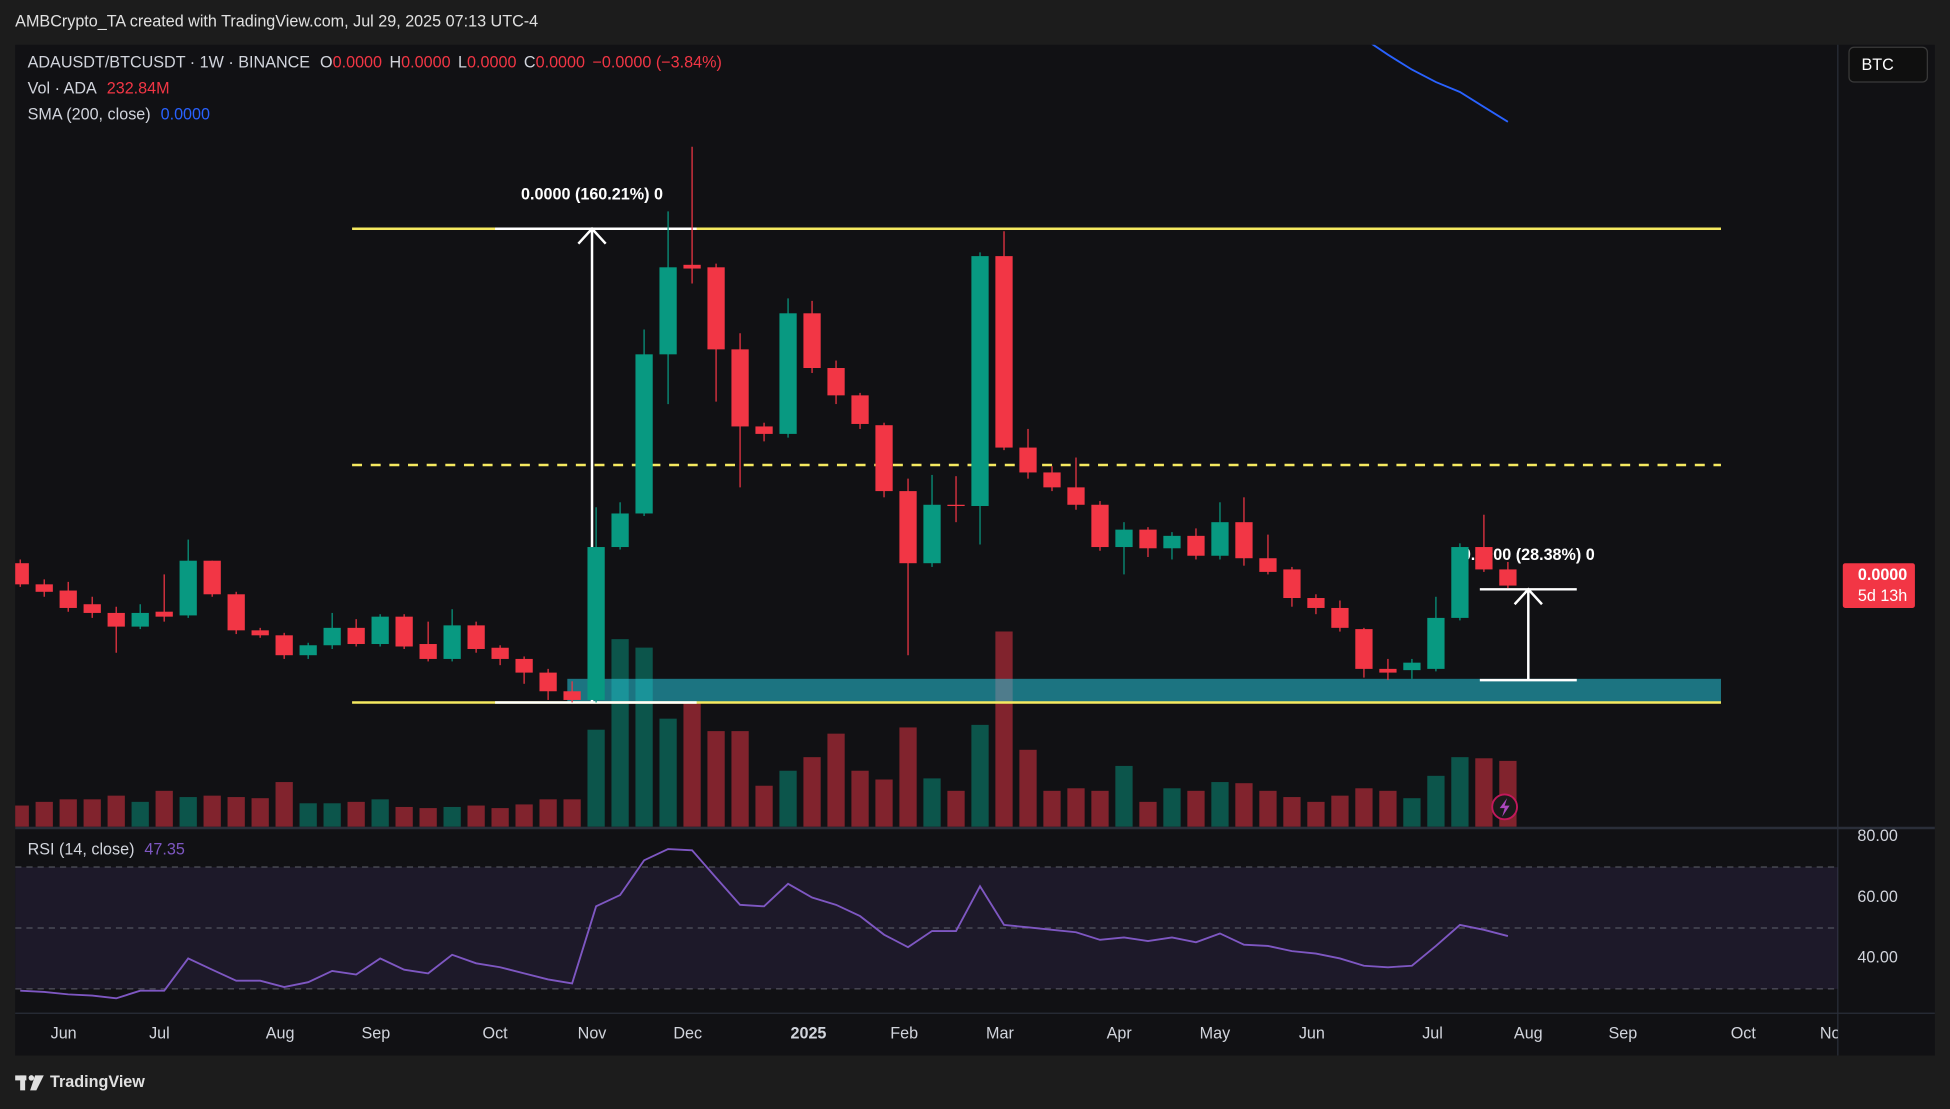 The height and width of the screenshot is (1109, 1950). Describe the element at coordinates (425, 63) in the screenshot. I see `legend-item: 0.0000` at that location.